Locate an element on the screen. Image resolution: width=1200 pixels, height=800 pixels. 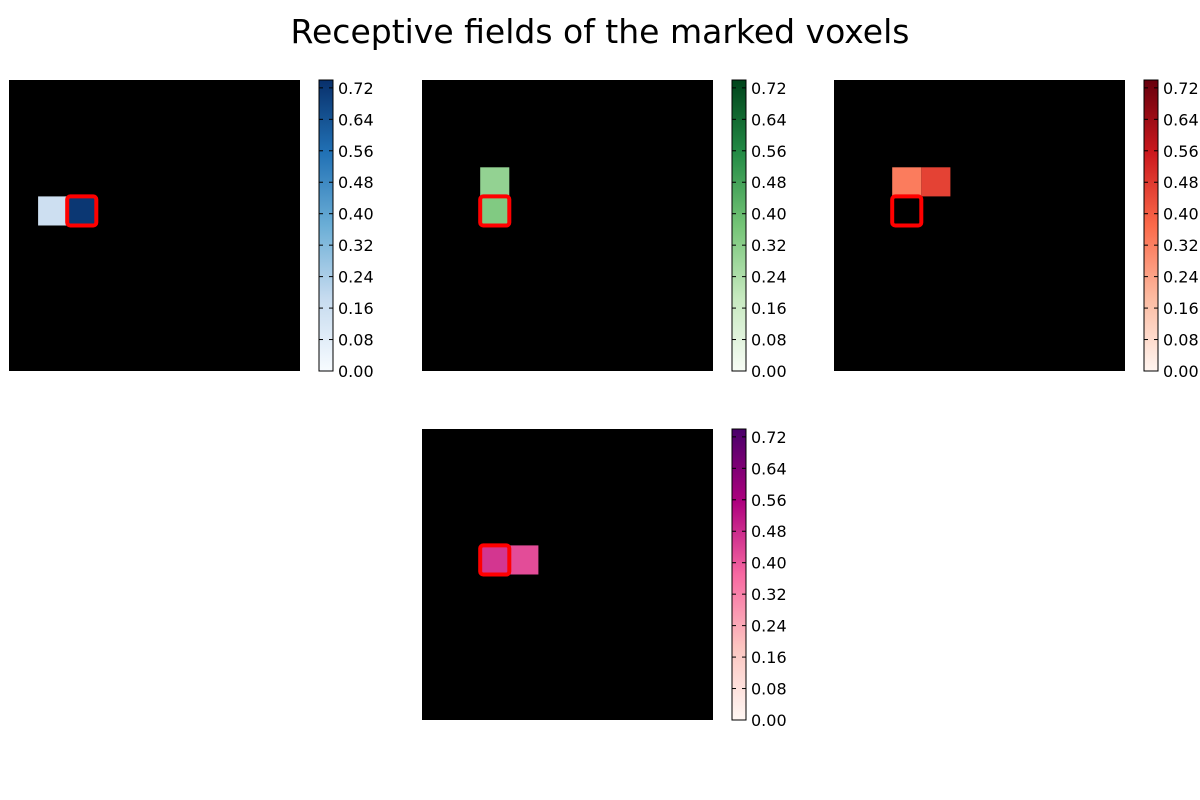
receptive-field-panel-2: 0.00 0.08 0.16 0.24 0.32 0.40 0.48 0.56 0.64 0.72 is located at coordinates (604, 230).